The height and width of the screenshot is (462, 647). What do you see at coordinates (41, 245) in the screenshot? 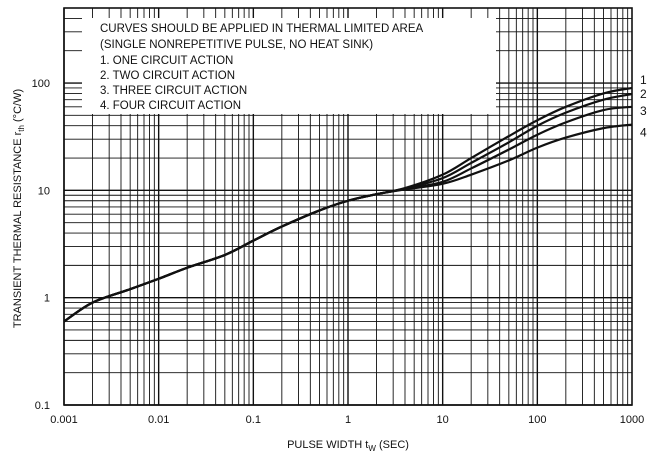
I see `y-tick-labels: 0.1 1 10 100` at bounding box center [41, 245].